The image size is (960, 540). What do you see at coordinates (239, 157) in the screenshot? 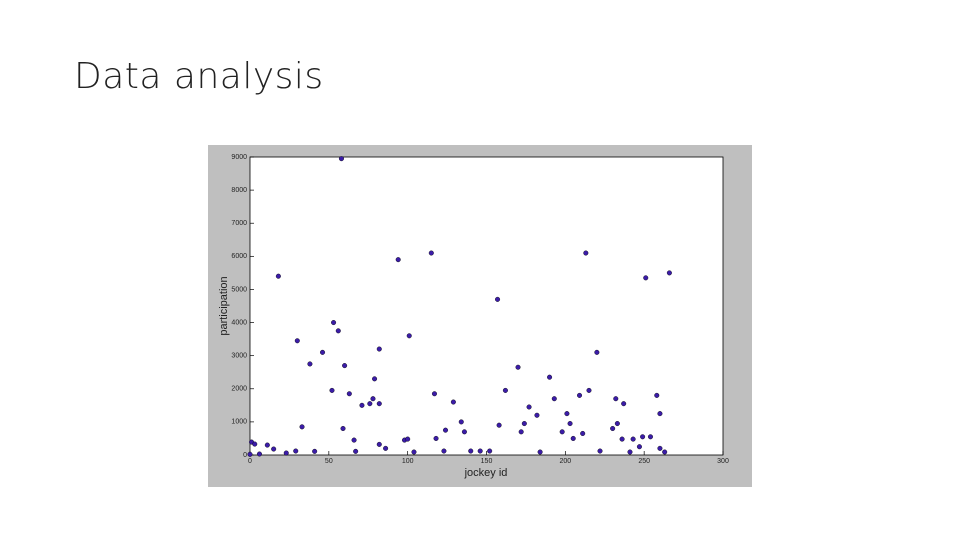
I see `y-tick-label: 9000` at bounding box center [239, 157].